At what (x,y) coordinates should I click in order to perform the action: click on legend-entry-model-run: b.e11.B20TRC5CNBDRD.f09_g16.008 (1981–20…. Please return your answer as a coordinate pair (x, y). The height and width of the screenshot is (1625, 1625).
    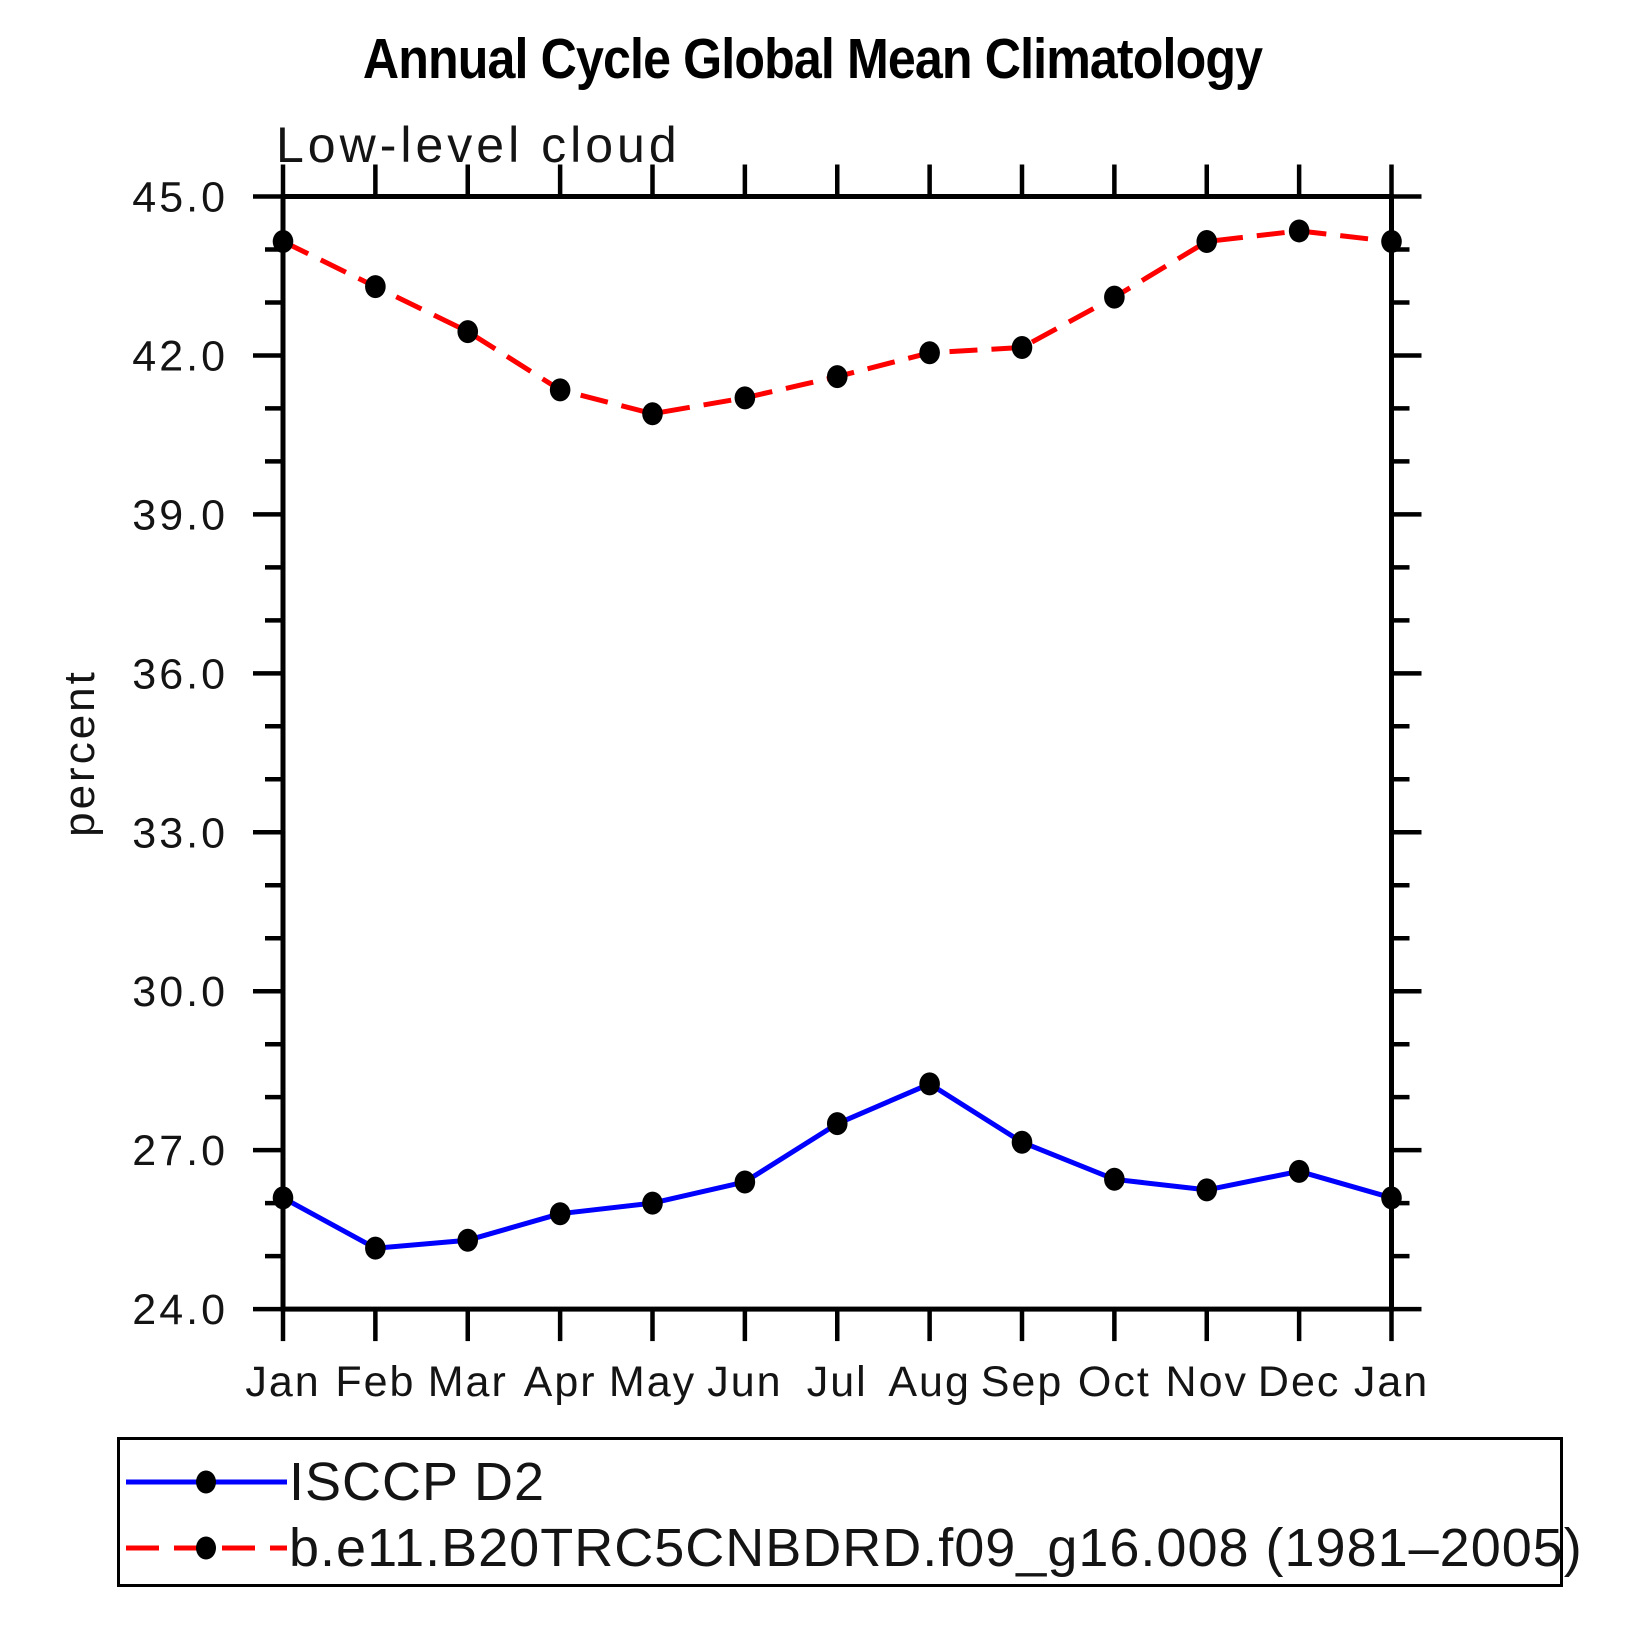
    Looking at the image, I should click on (854, 1548).